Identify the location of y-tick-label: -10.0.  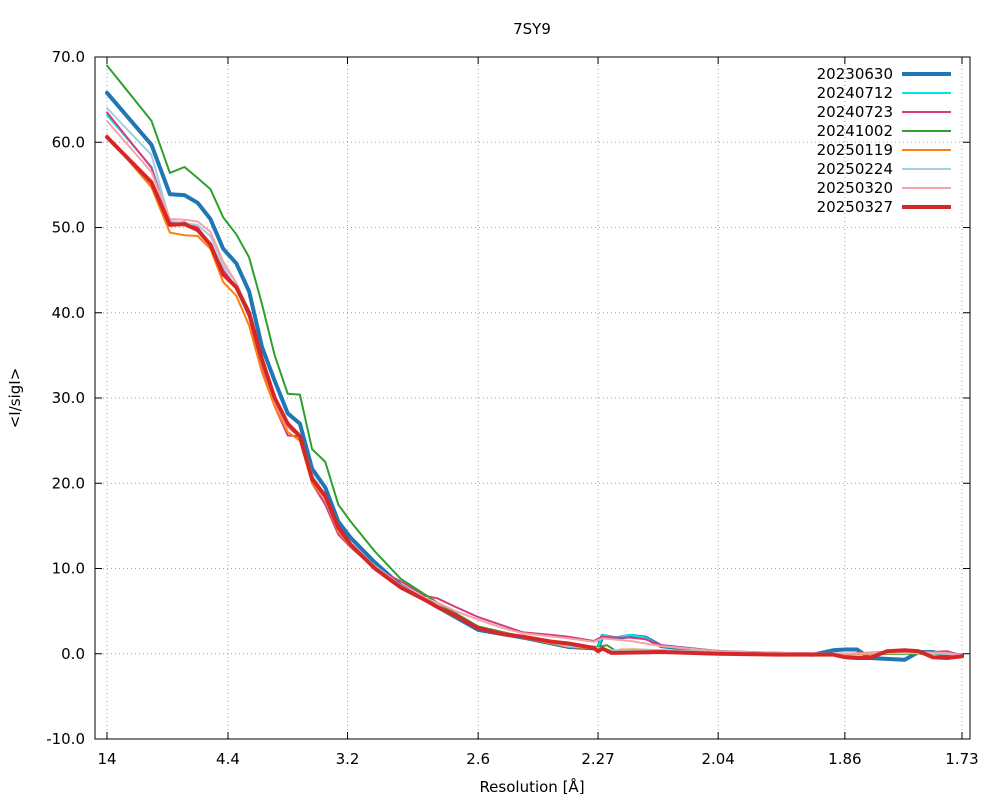
(65, 739).